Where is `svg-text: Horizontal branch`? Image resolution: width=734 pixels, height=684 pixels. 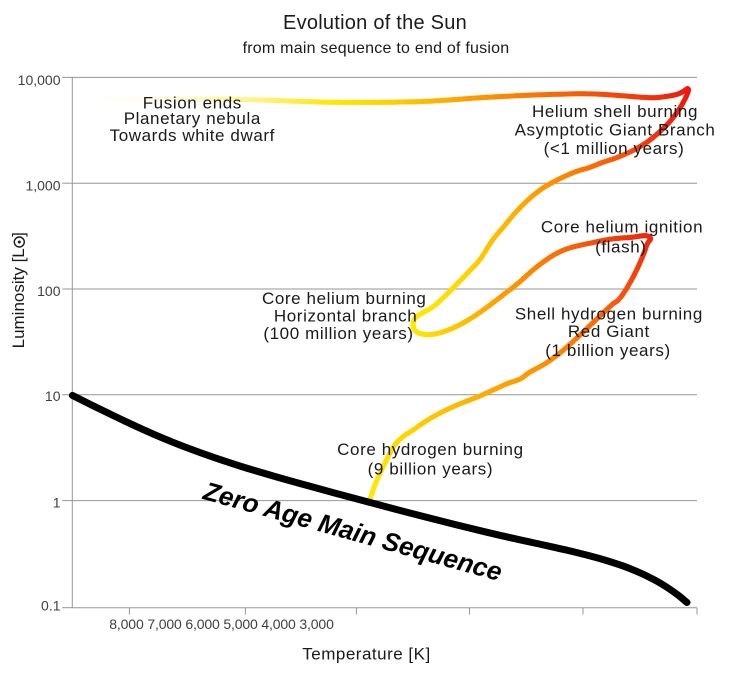
svg-text: Horizontal branch is located at coordinates (345, 315).